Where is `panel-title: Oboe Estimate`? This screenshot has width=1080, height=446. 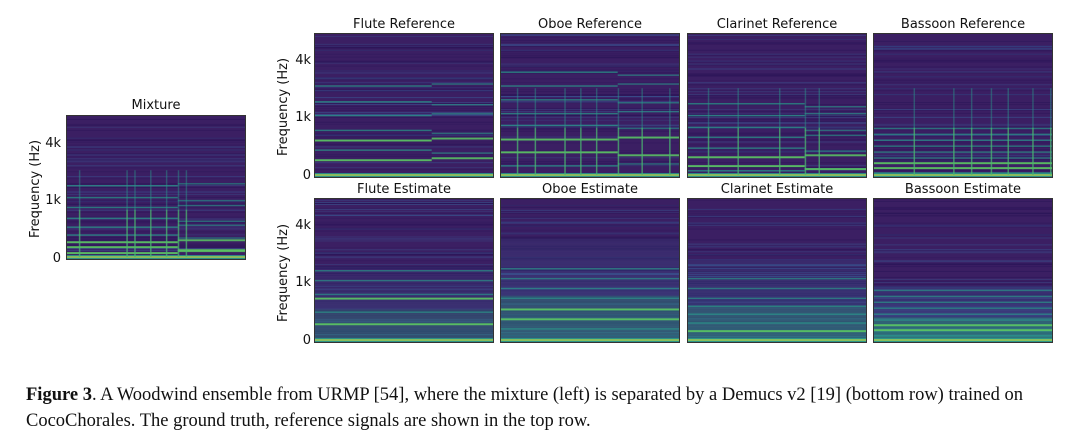 panel-title: Oboe Estimate is located at coordinates (590, 189).